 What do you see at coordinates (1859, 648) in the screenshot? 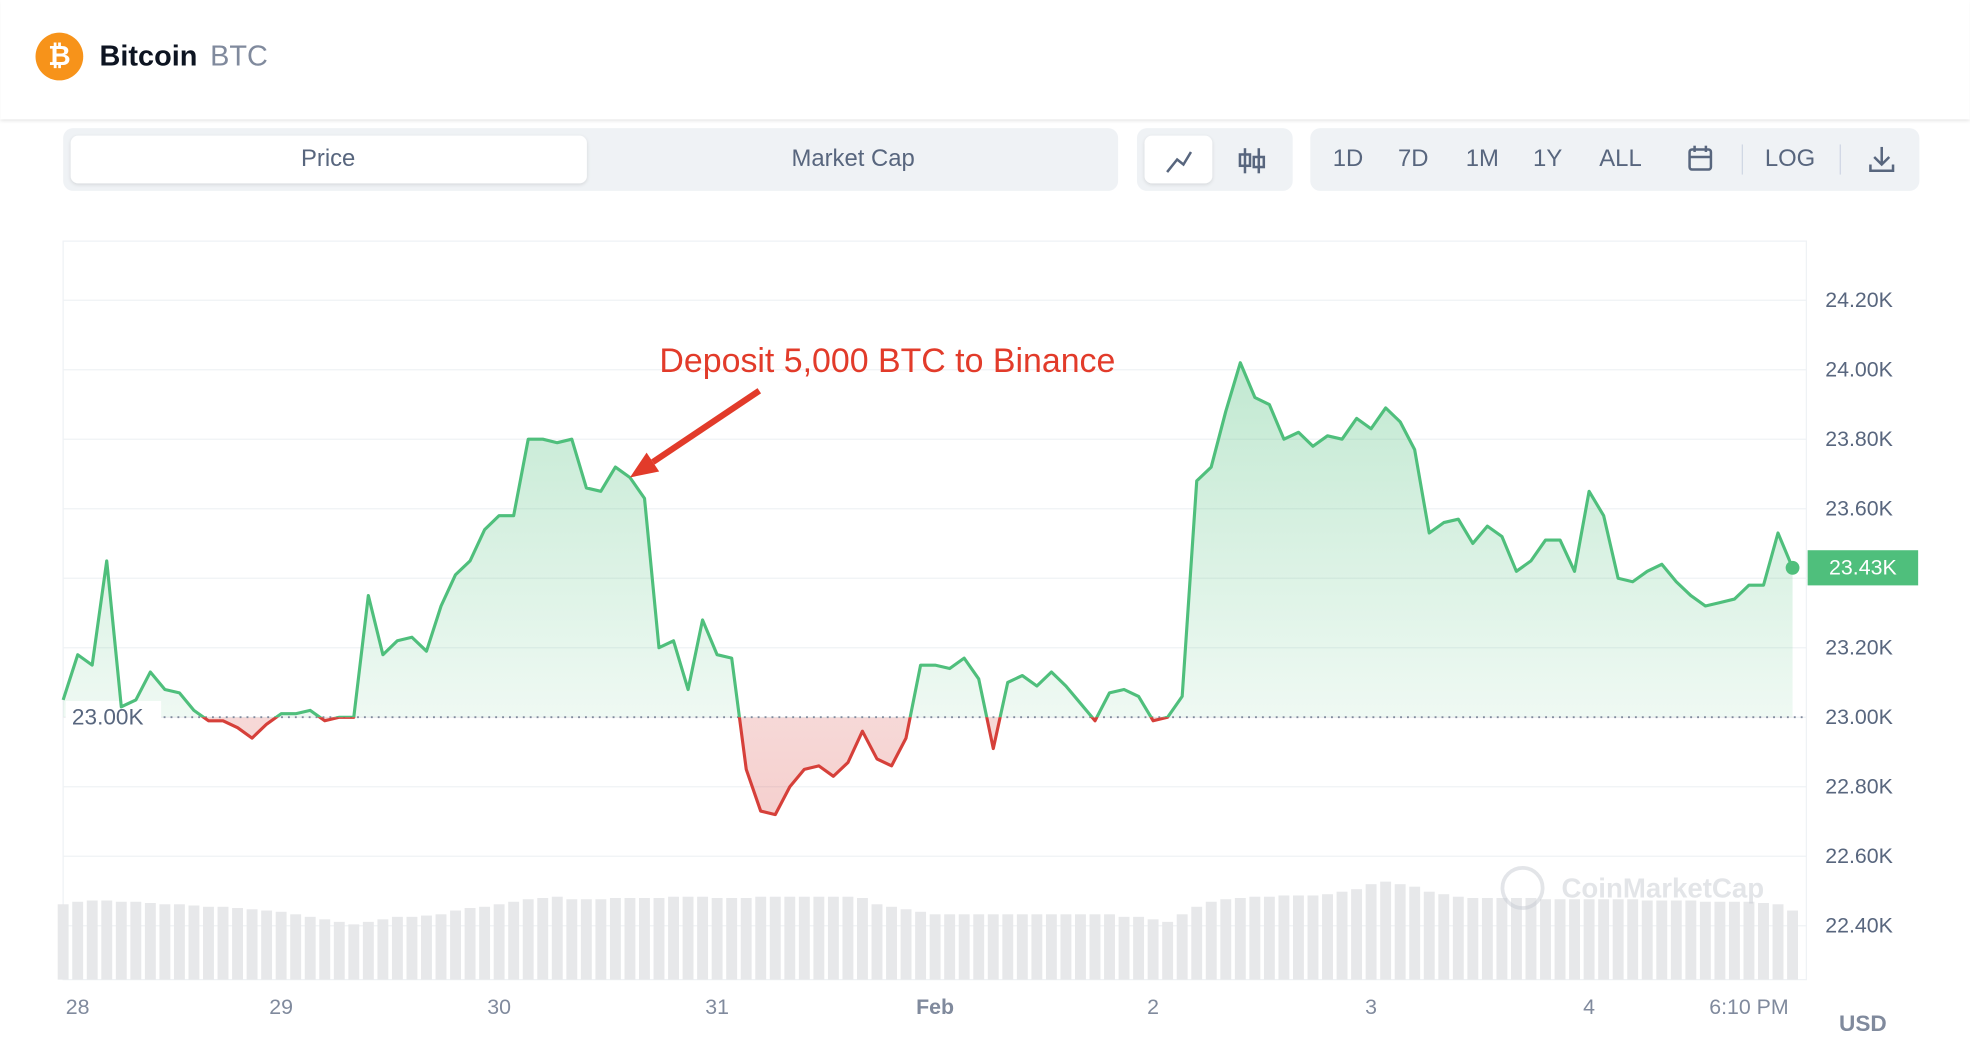
I see `y-tick-label: 23.20K` at bounding box center [1859, 648].